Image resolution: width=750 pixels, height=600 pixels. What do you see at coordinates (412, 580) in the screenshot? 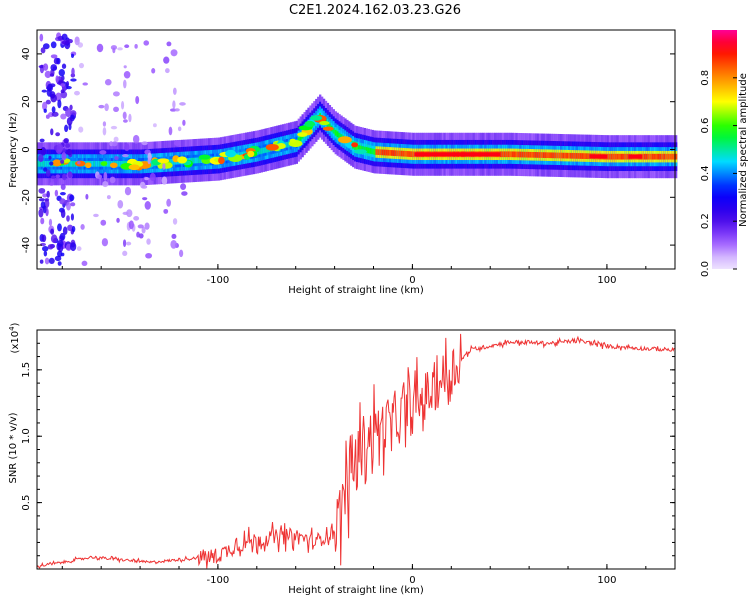
I see `snr-x-tick-label: 0` at bounding box center [412, 580].